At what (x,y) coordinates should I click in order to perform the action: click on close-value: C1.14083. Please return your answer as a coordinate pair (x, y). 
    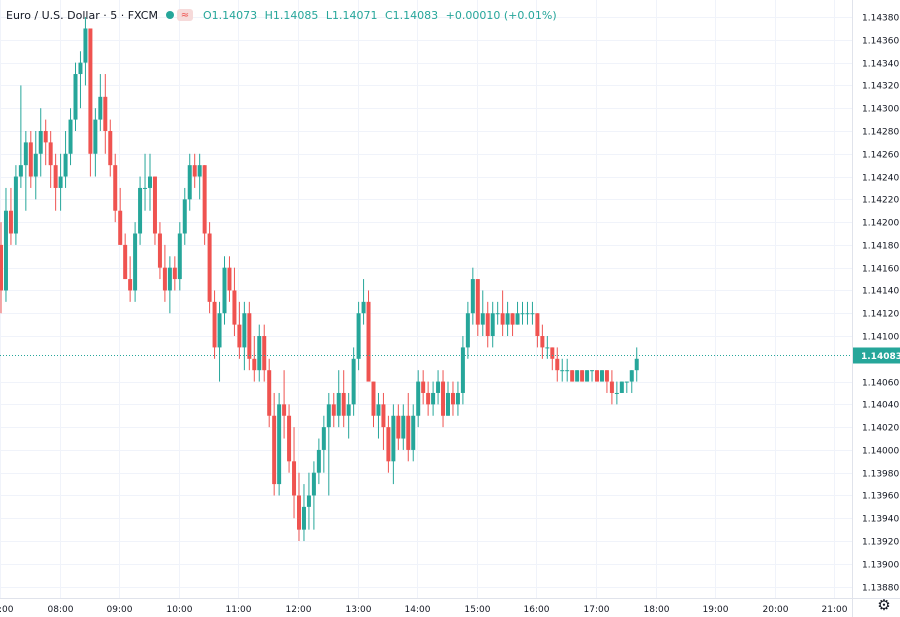
    Looking at the image, I should click on (412, 15).